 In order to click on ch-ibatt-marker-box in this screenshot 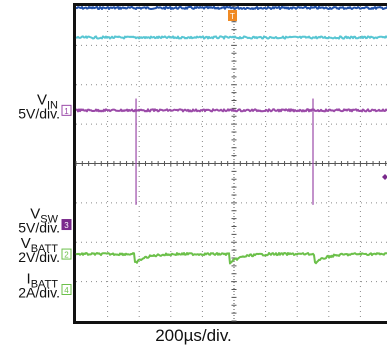, I will do `click(66, 289)`.